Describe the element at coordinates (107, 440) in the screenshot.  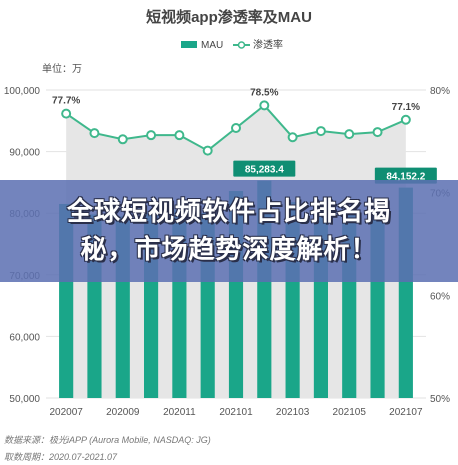
I see `source-note: 数据来源：极光iAPP (Aurora Mobile, NASDAQ: JG)` at that location.